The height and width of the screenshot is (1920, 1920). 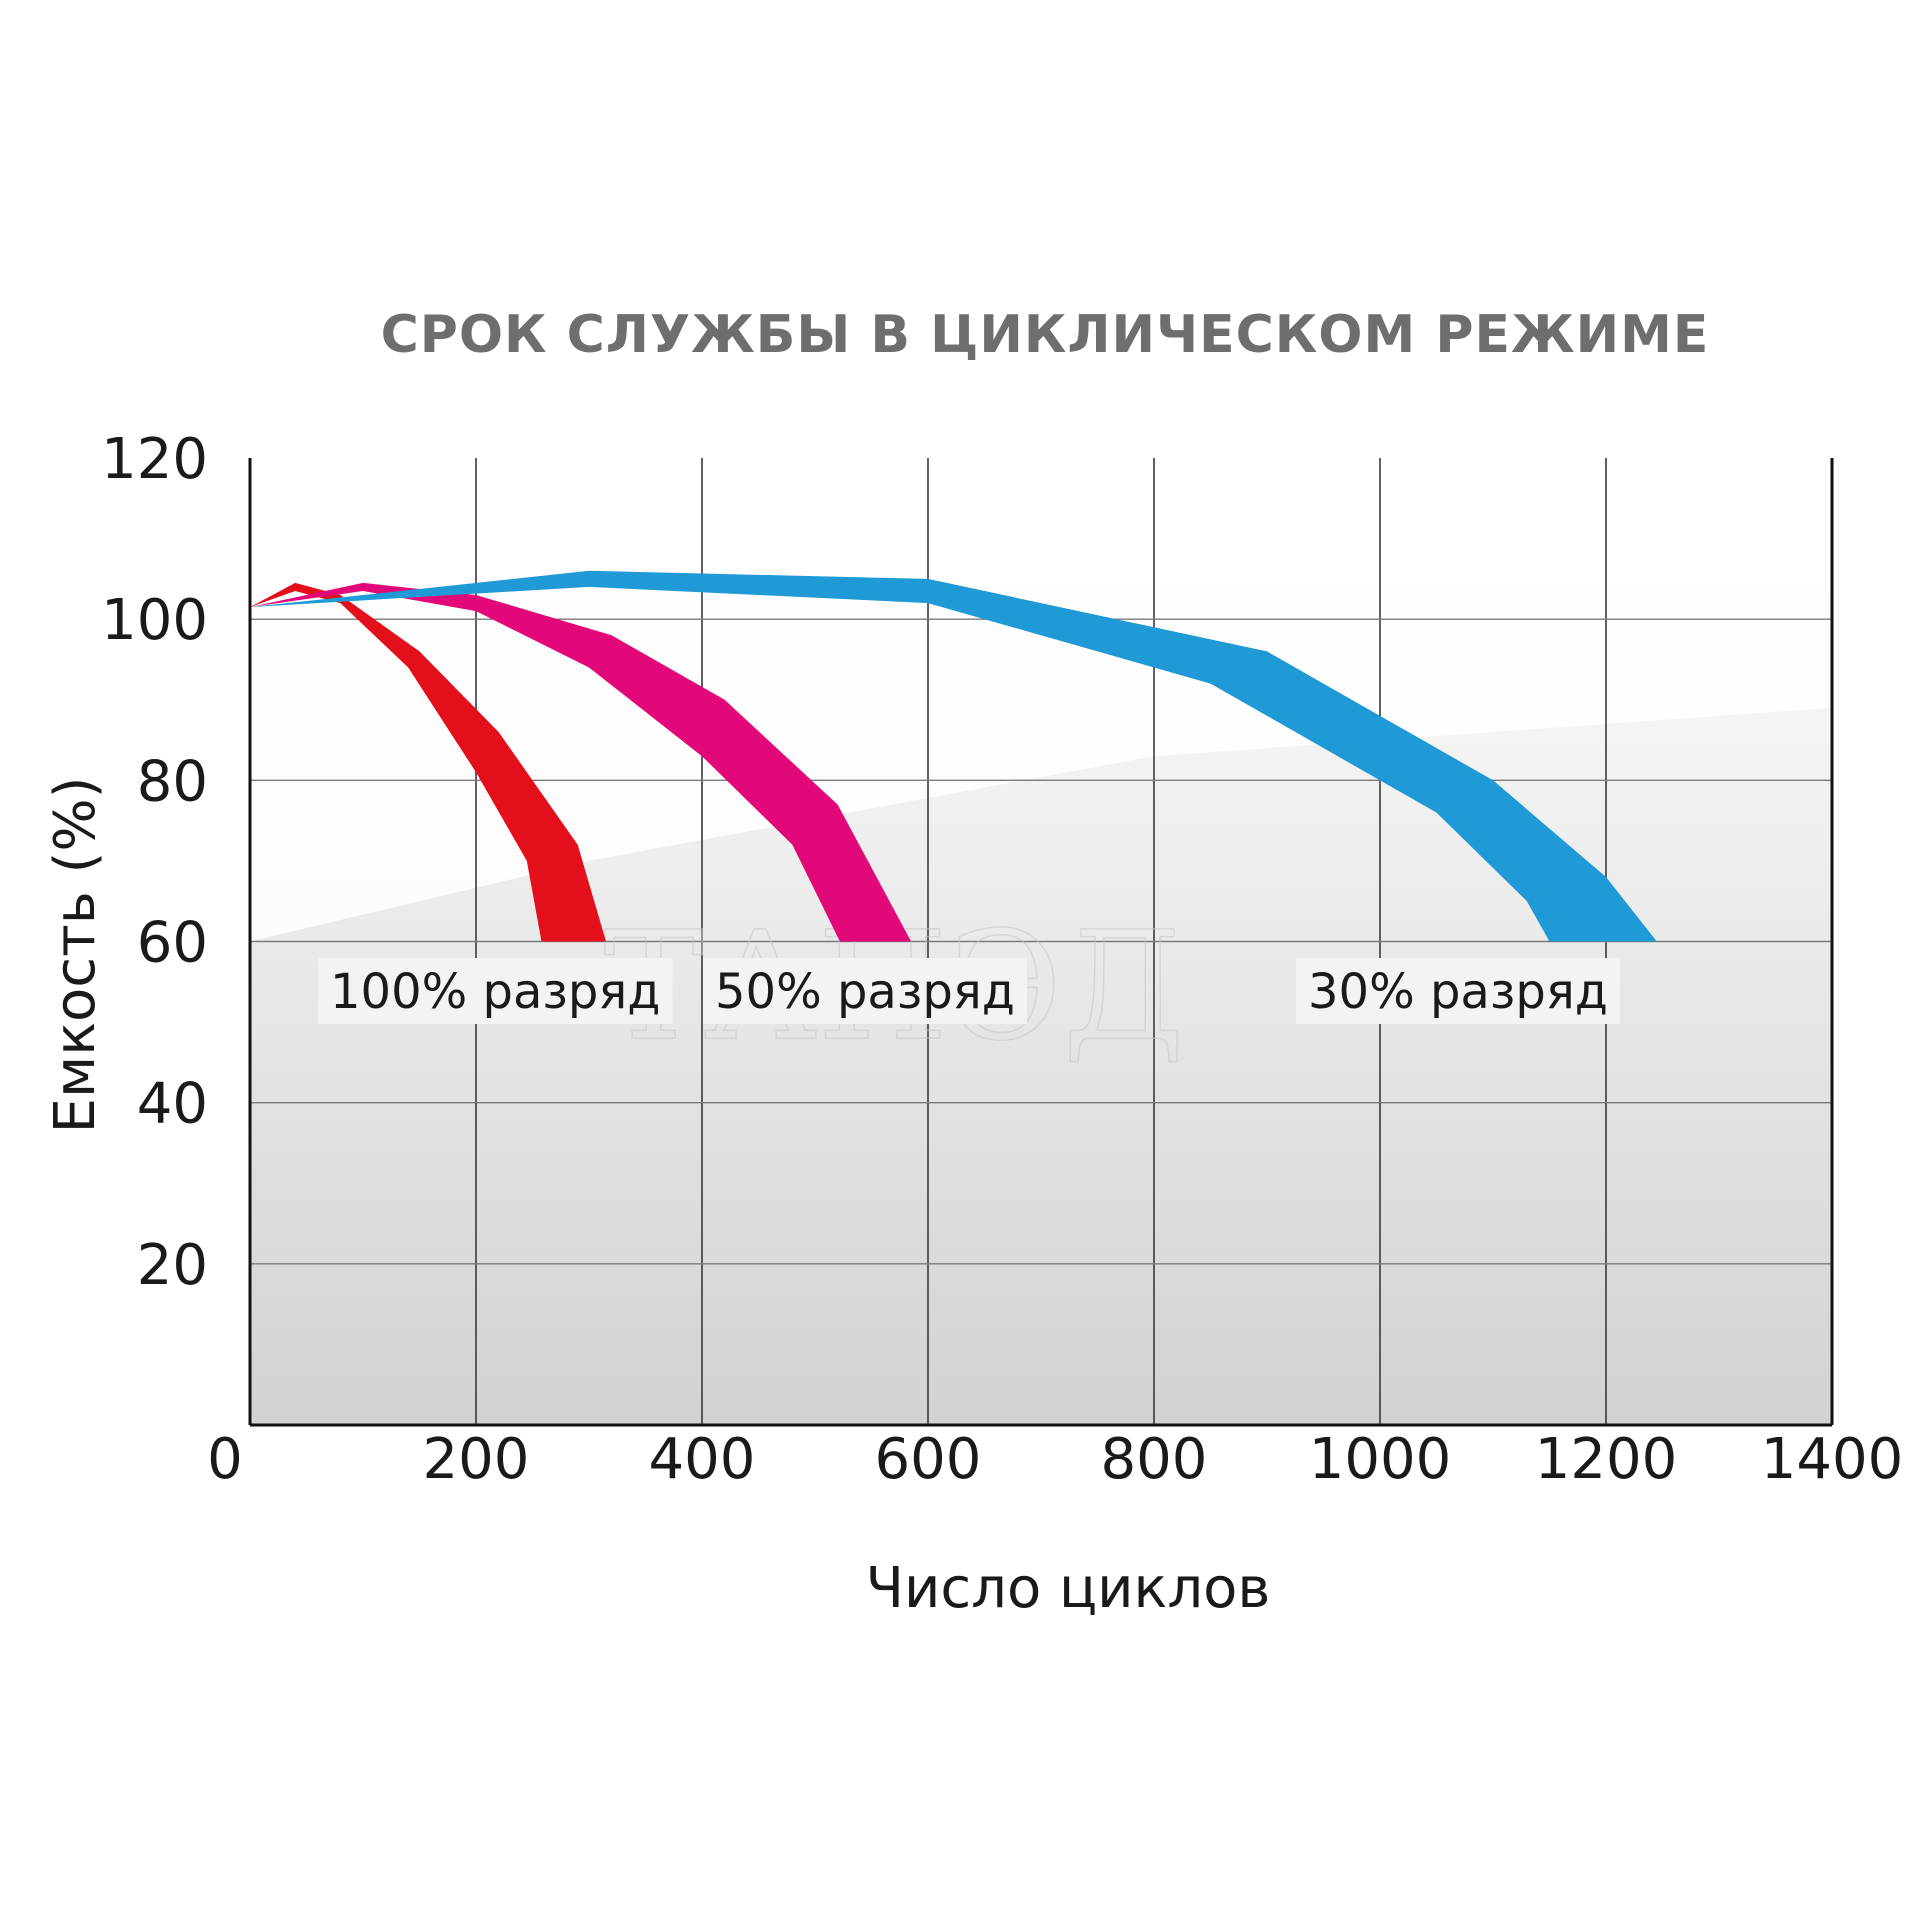 What do you see at coordinates (225, 1459) in the screenshot?
I see `origin-label: 0` at bounding box center [225, 1459].